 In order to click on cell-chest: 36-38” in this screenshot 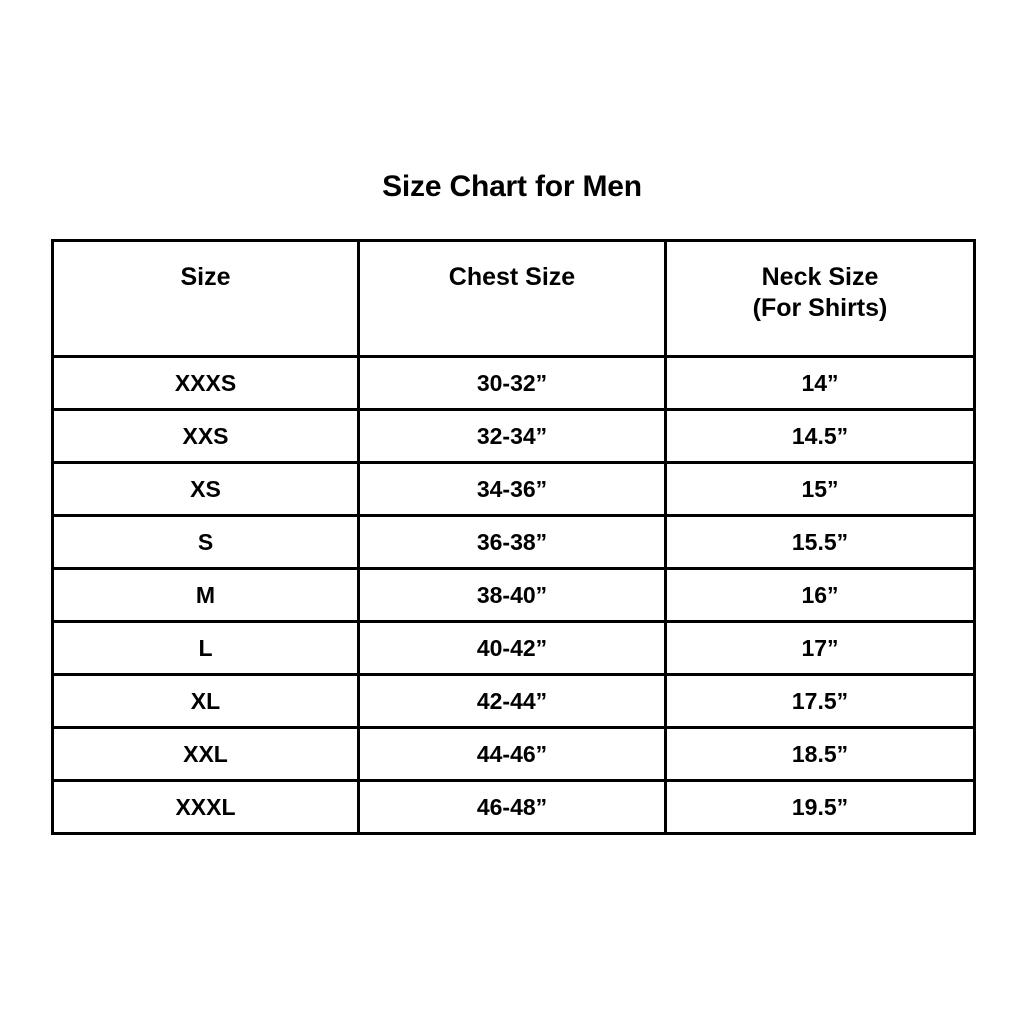, I will do `click(512, 542)`.